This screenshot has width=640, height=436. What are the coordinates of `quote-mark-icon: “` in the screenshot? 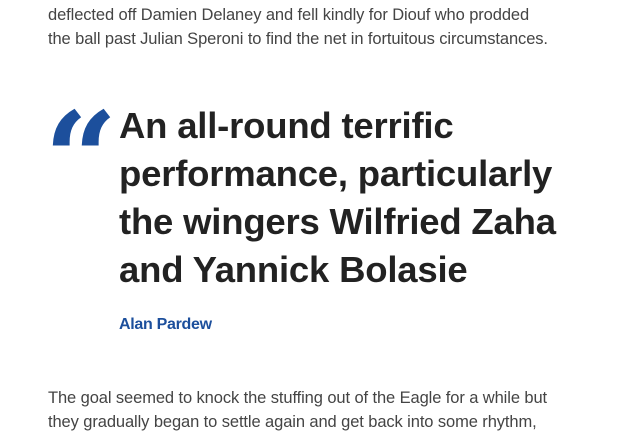 It's located at (81, 160).